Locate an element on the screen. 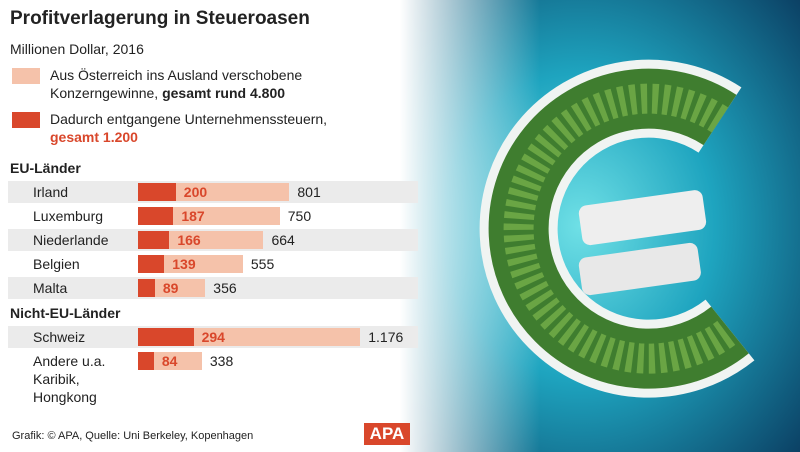  category-label: Irland is located at coordinates (51, 192).